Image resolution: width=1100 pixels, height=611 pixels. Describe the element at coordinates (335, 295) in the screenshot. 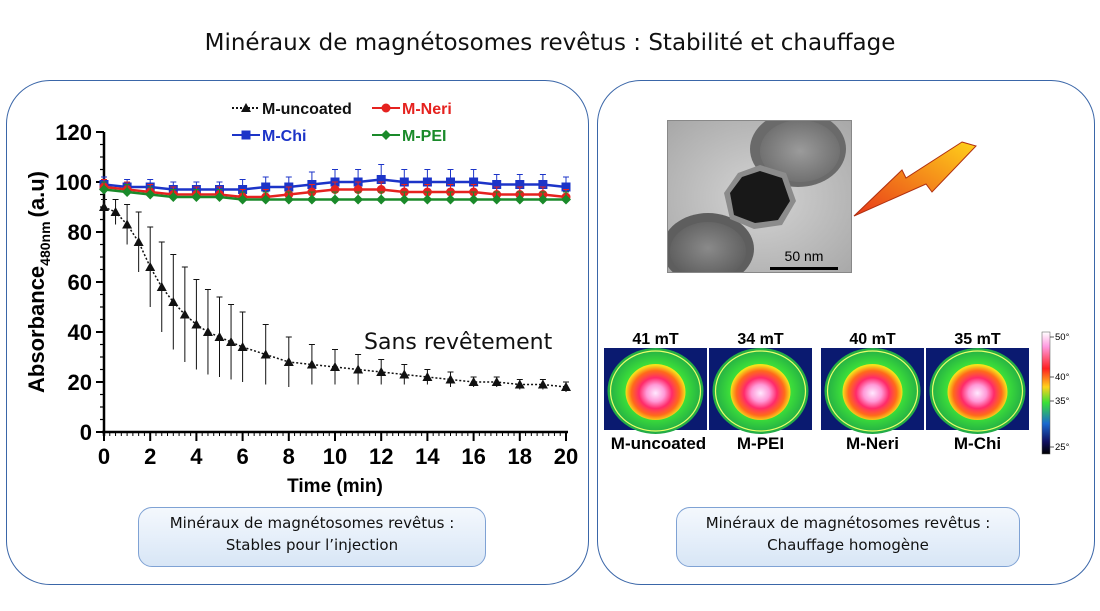

I see `series-m-uncoated` at that location.